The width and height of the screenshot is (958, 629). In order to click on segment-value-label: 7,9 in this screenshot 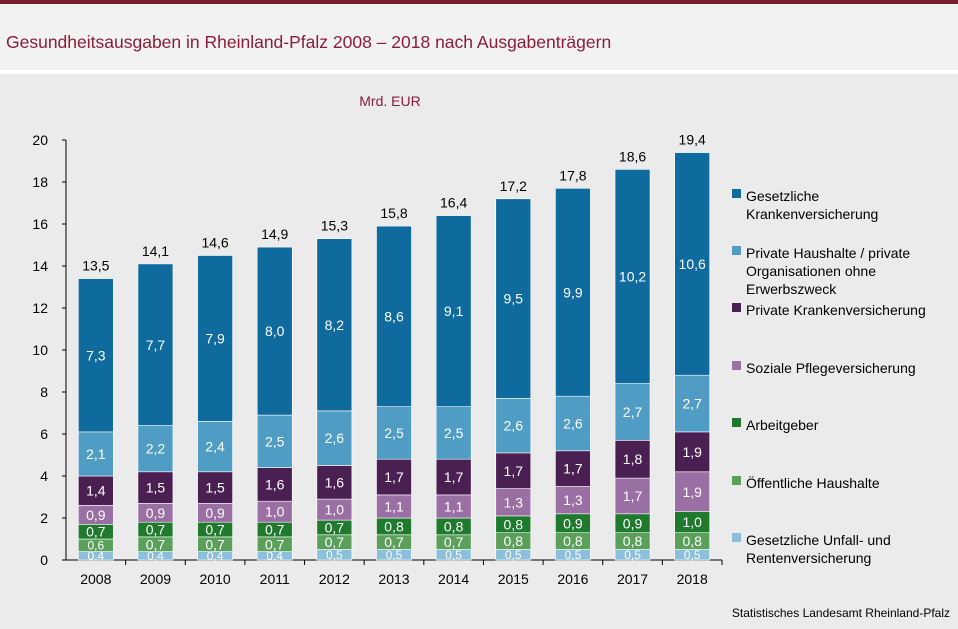, I will do `click(215, 338)`.